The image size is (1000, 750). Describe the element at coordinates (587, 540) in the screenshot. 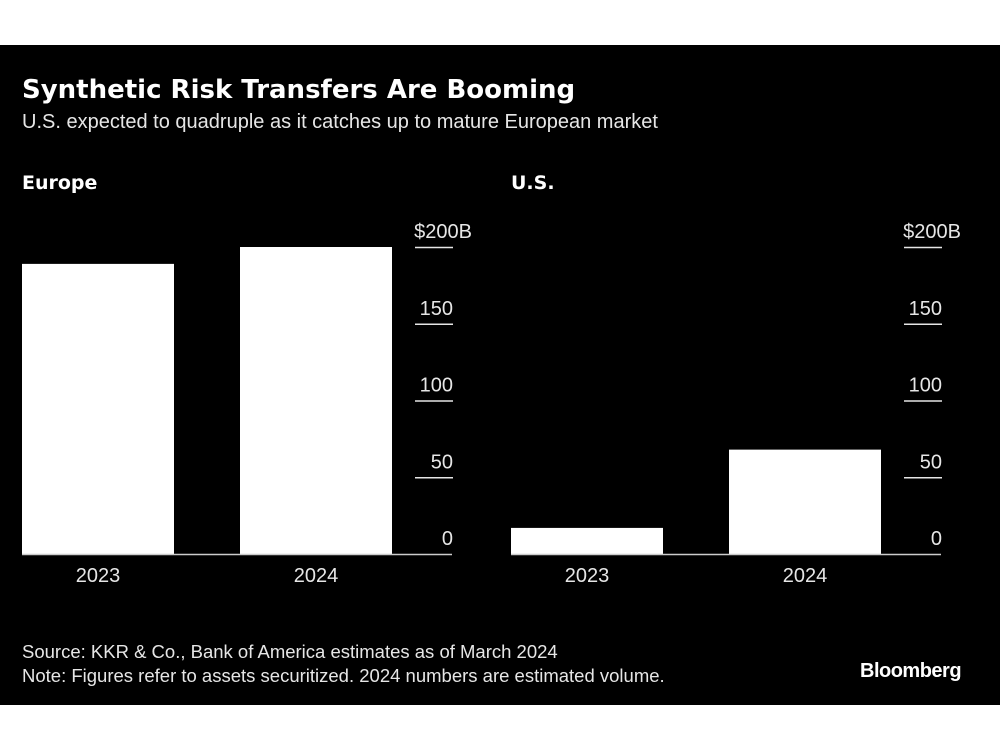

I see `us-bar-2023` at that location.